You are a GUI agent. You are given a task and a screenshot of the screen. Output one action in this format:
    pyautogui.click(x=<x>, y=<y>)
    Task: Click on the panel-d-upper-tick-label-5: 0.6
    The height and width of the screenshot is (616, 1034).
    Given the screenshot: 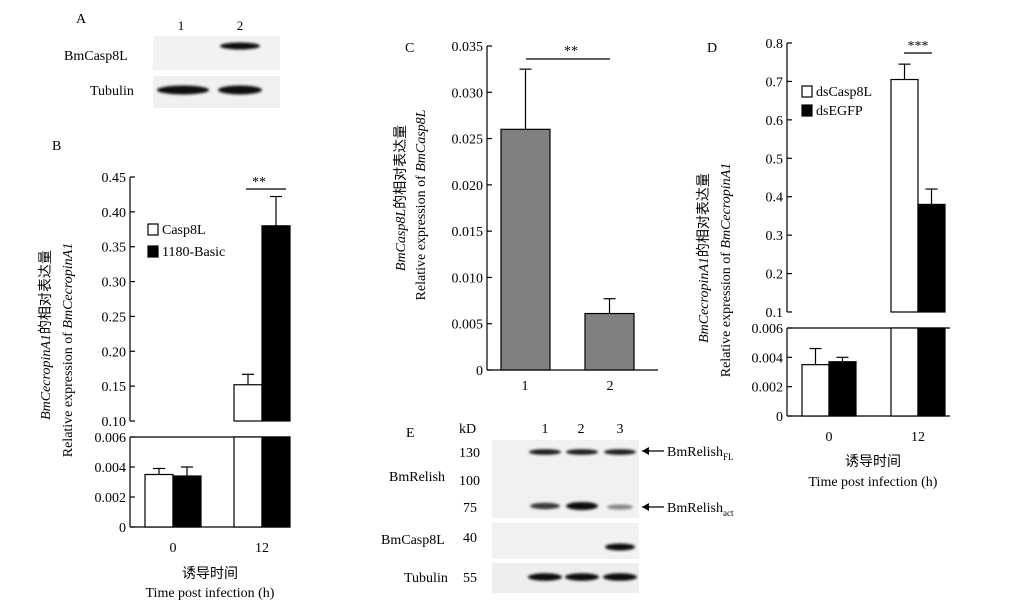 What is the action you would take?
    pyautogui.click(x=775, y=121)
    